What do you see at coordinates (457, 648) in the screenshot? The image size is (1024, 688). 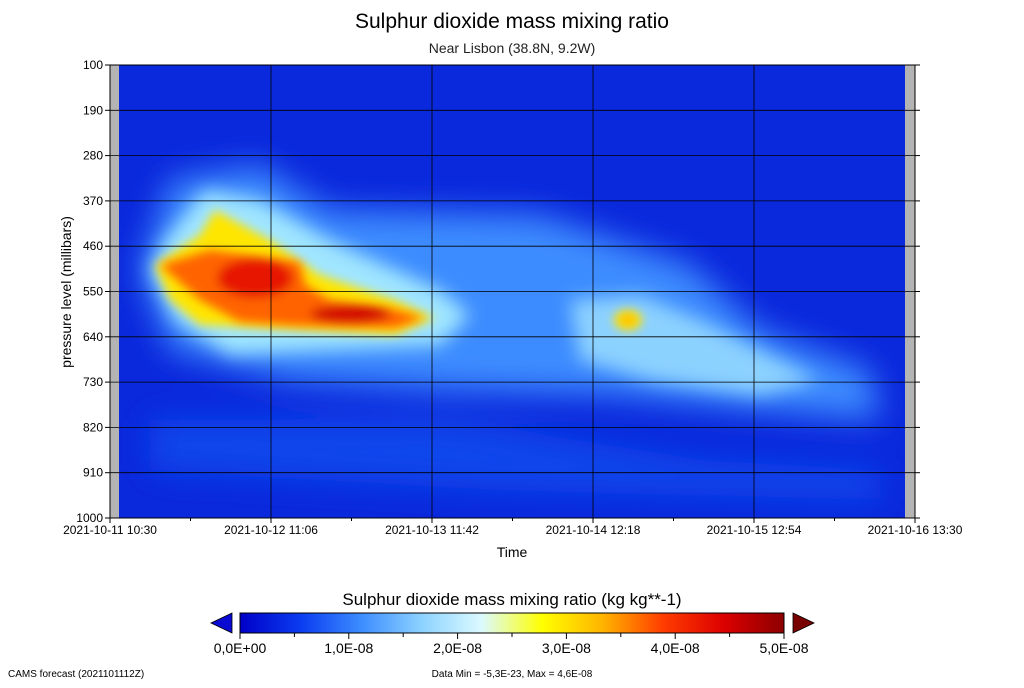 I see `colorbar-tick-label: 2,0E-08` at bounding box center [457, 648].